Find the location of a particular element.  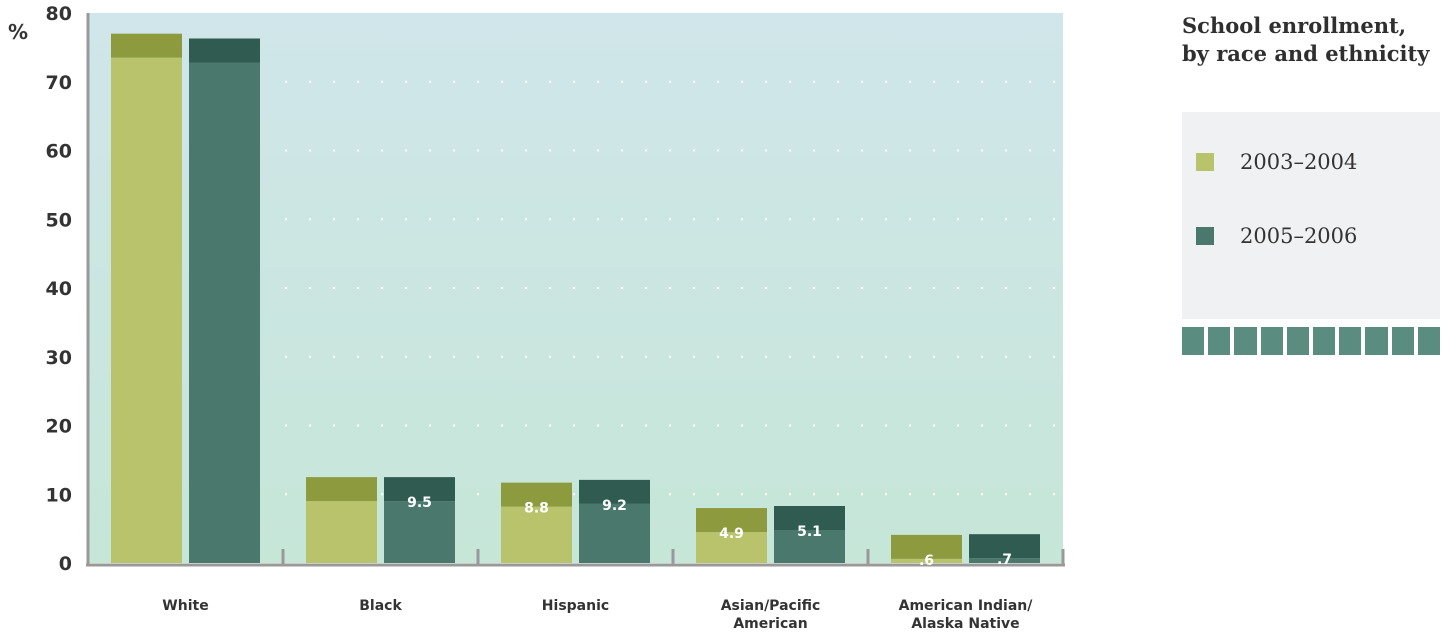

y-tick-label: 40 is located at coordinates (59, 289).